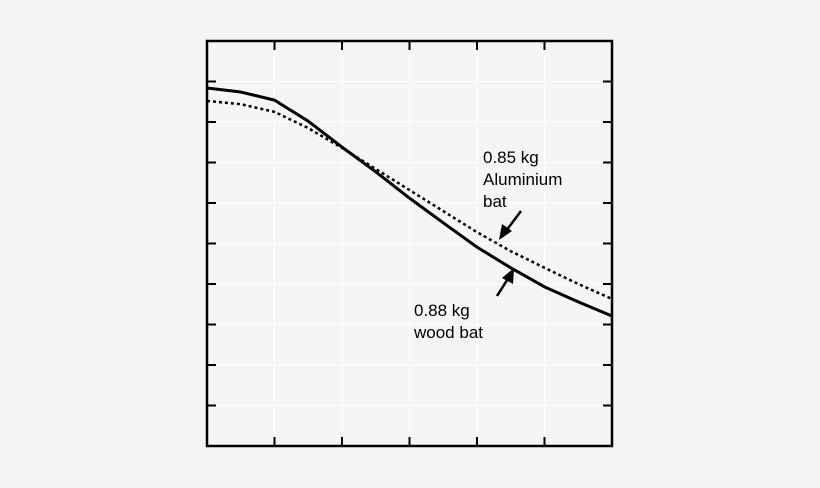 Image resolution: width=820 pixels, height=488 pixels. What do you see at coordinates (495, 201) in the screenshot?
I see `annotation: bat` at bounding box center [495, 201].